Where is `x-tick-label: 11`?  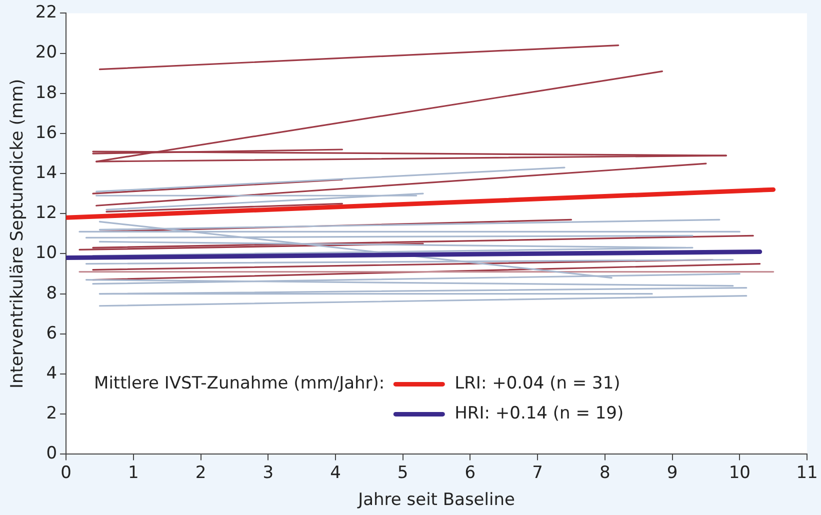
x-tick-label: 11 is located at coordinates (807, 472).